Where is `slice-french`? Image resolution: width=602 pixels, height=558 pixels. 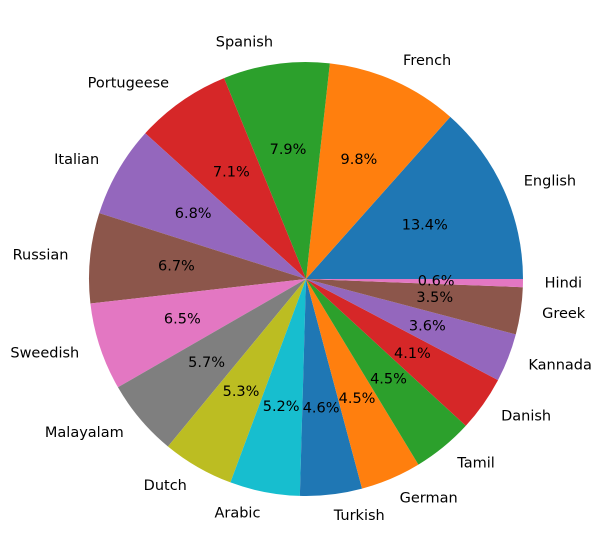
slice-french is located at coordinates (378, 171).